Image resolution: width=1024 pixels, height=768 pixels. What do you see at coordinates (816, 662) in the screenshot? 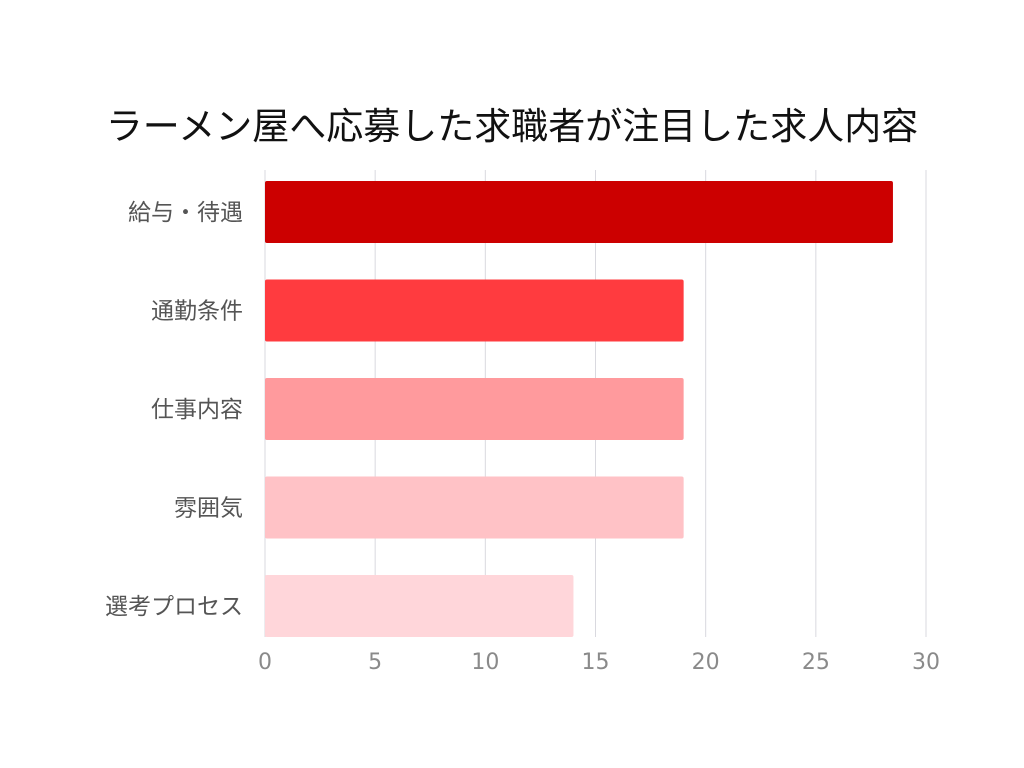
I see `x-tick-label: 25` at bounding box center [816, 662].